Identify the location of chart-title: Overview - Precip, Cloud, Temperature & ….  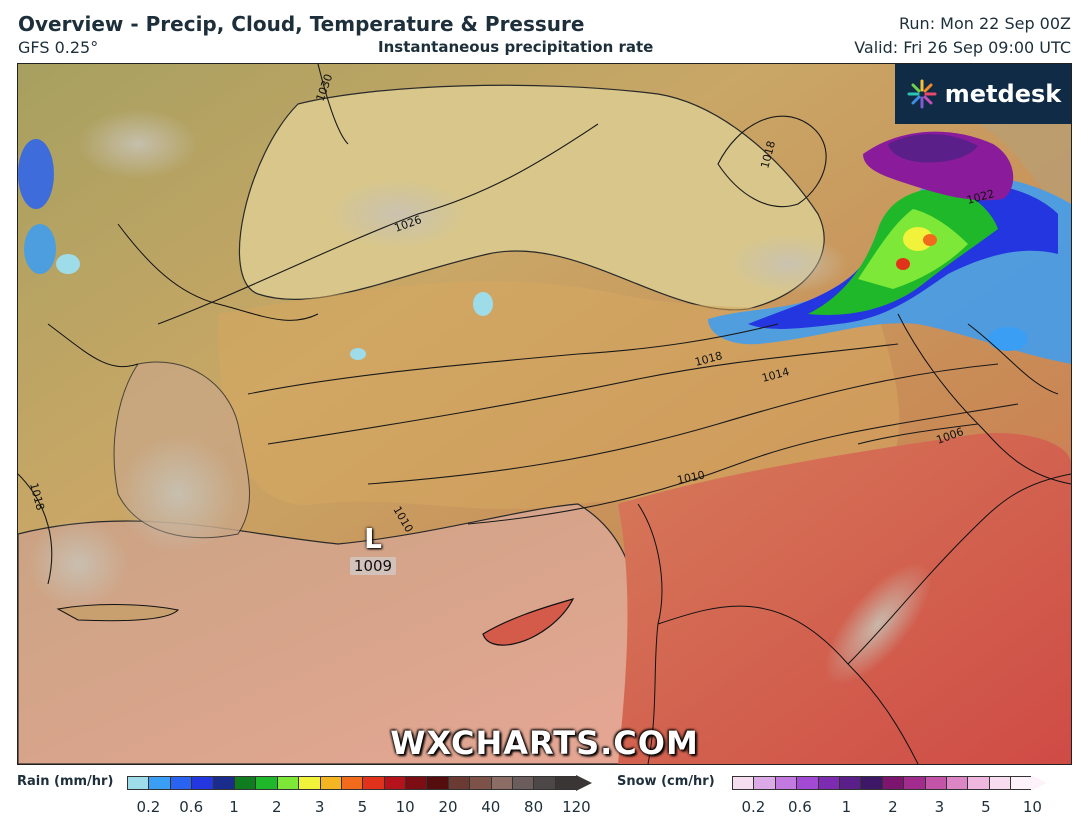
(301, 24).